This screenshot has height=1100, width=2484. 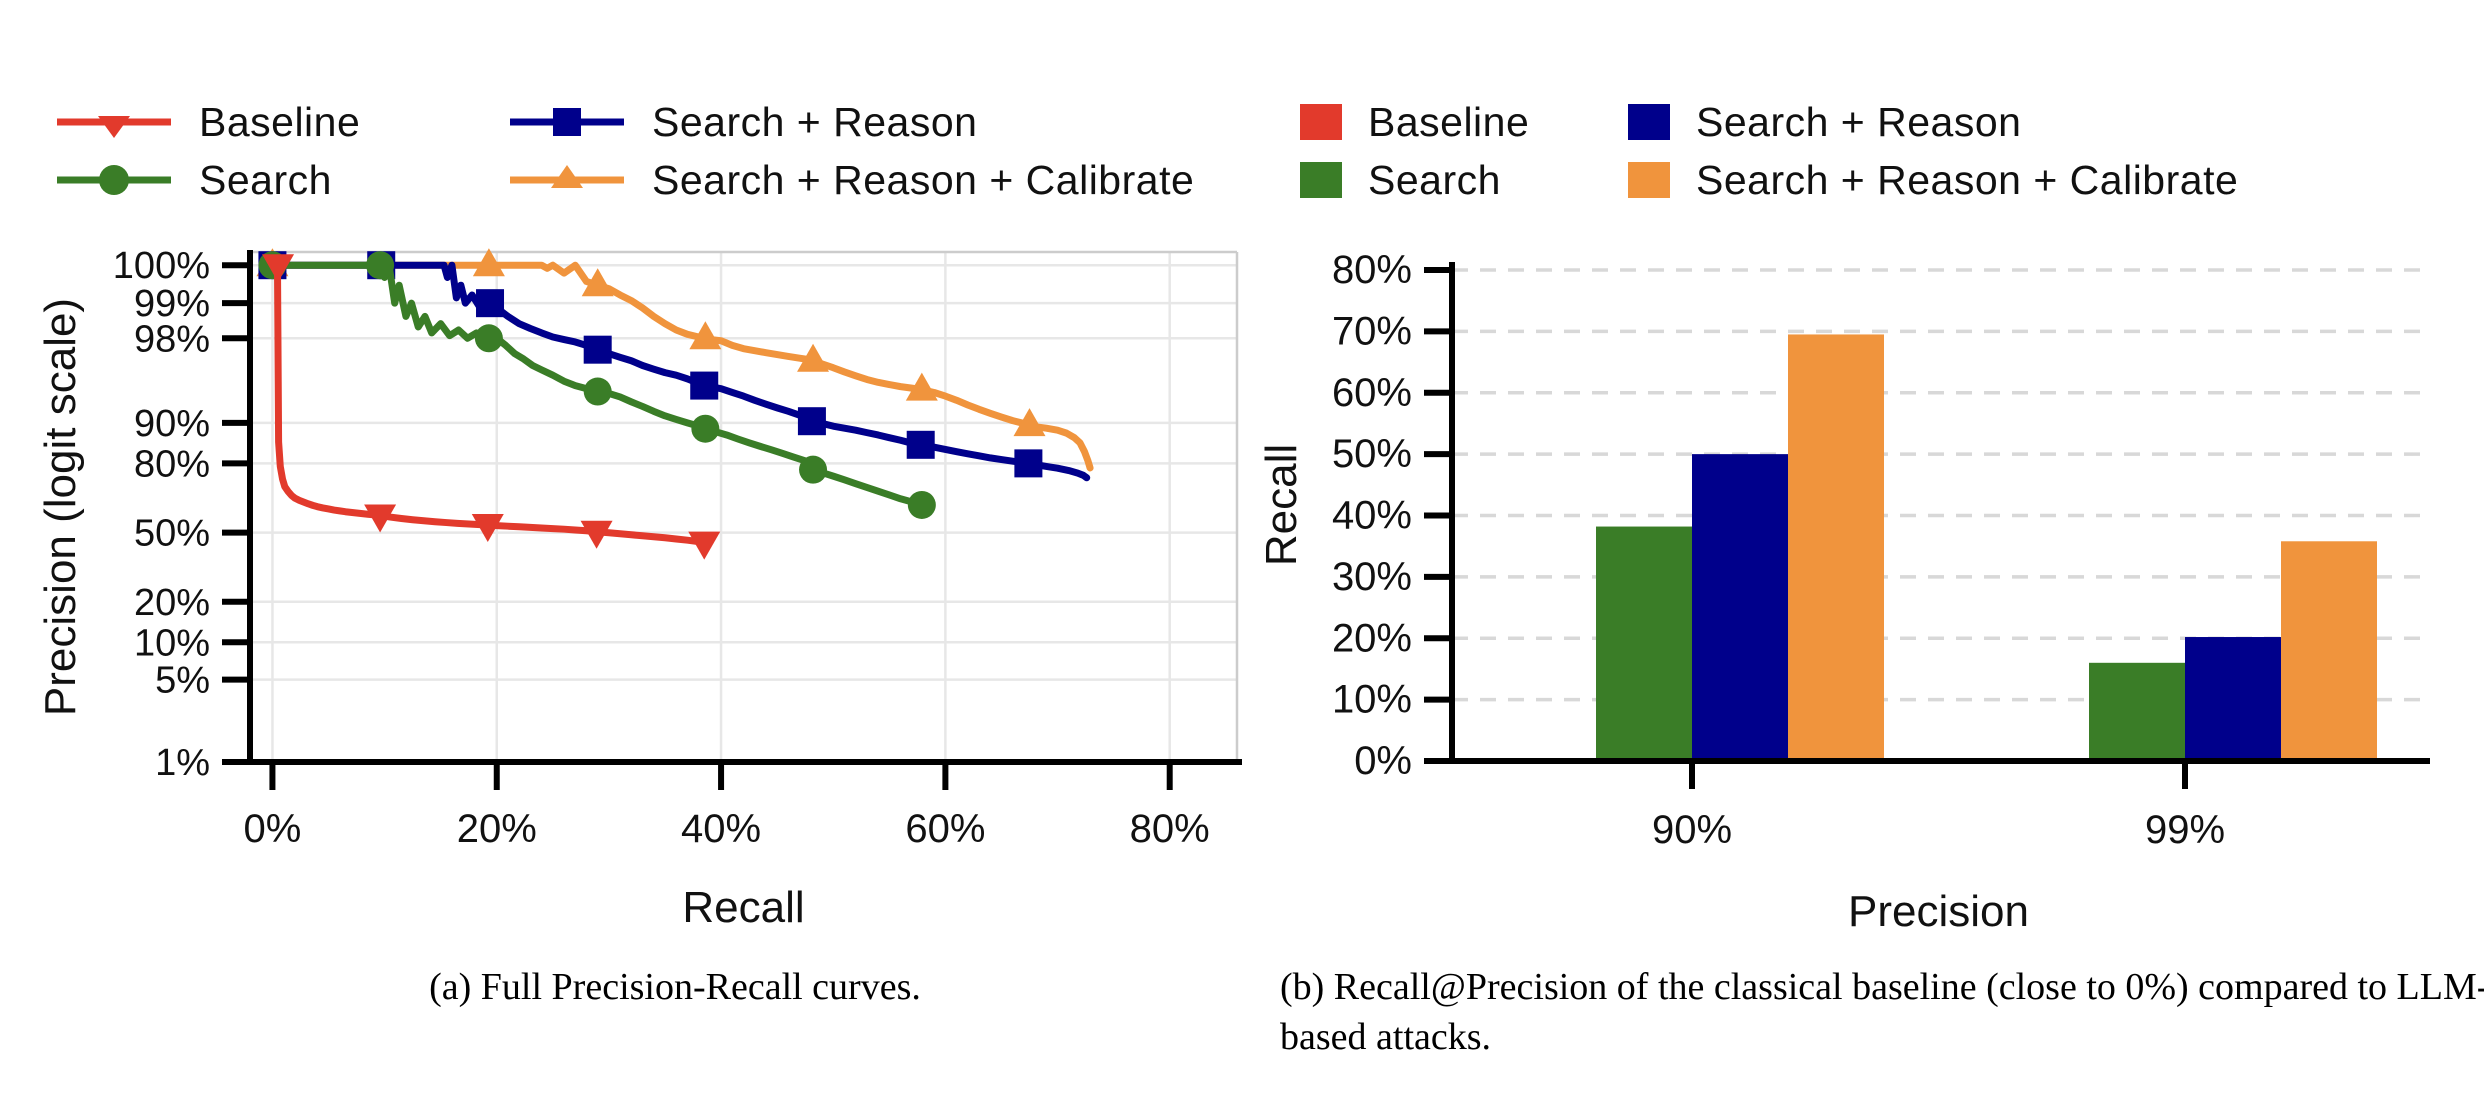 What do you see at coordinates (172, 304) in the screenshot?
I see `pr-y-tick-label: 99%` at bounding box center [172, 304].